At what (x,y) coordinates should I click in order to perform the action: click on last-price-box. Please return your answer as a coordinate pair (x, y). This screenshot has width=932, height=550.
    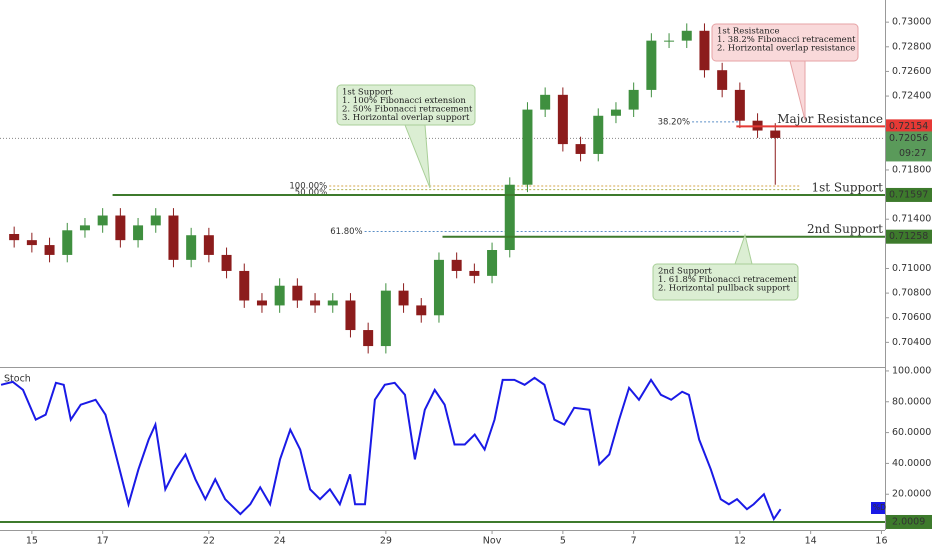
    Looking at the image, I should click on (909, 146).